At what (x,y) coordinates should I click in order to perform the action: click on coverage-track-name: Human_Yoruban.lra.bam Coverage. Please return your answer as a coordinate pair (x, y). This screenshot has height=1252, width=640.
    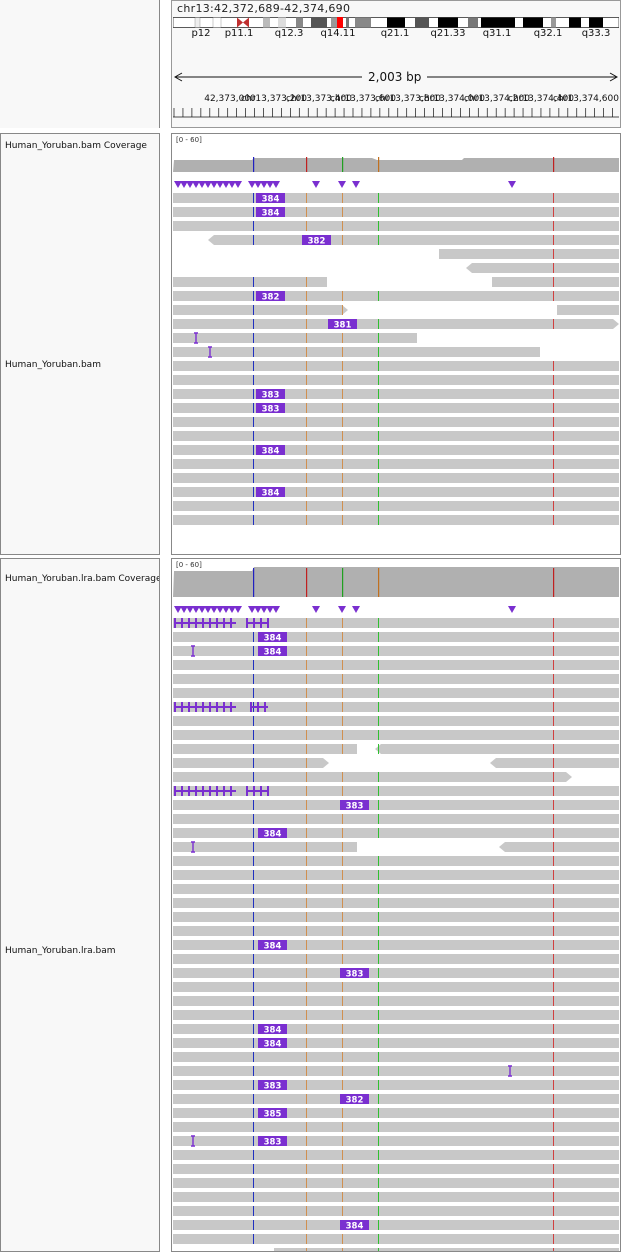
    Looking at the image, I should click on (82, 579).